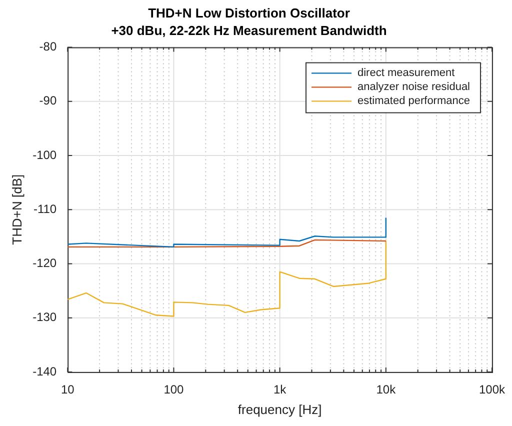 The width and height of the screenshot is (512, 426). Describe the element at coordinates (48, 101) in the screenshot. I see `y-tick-label: -90` at that location.